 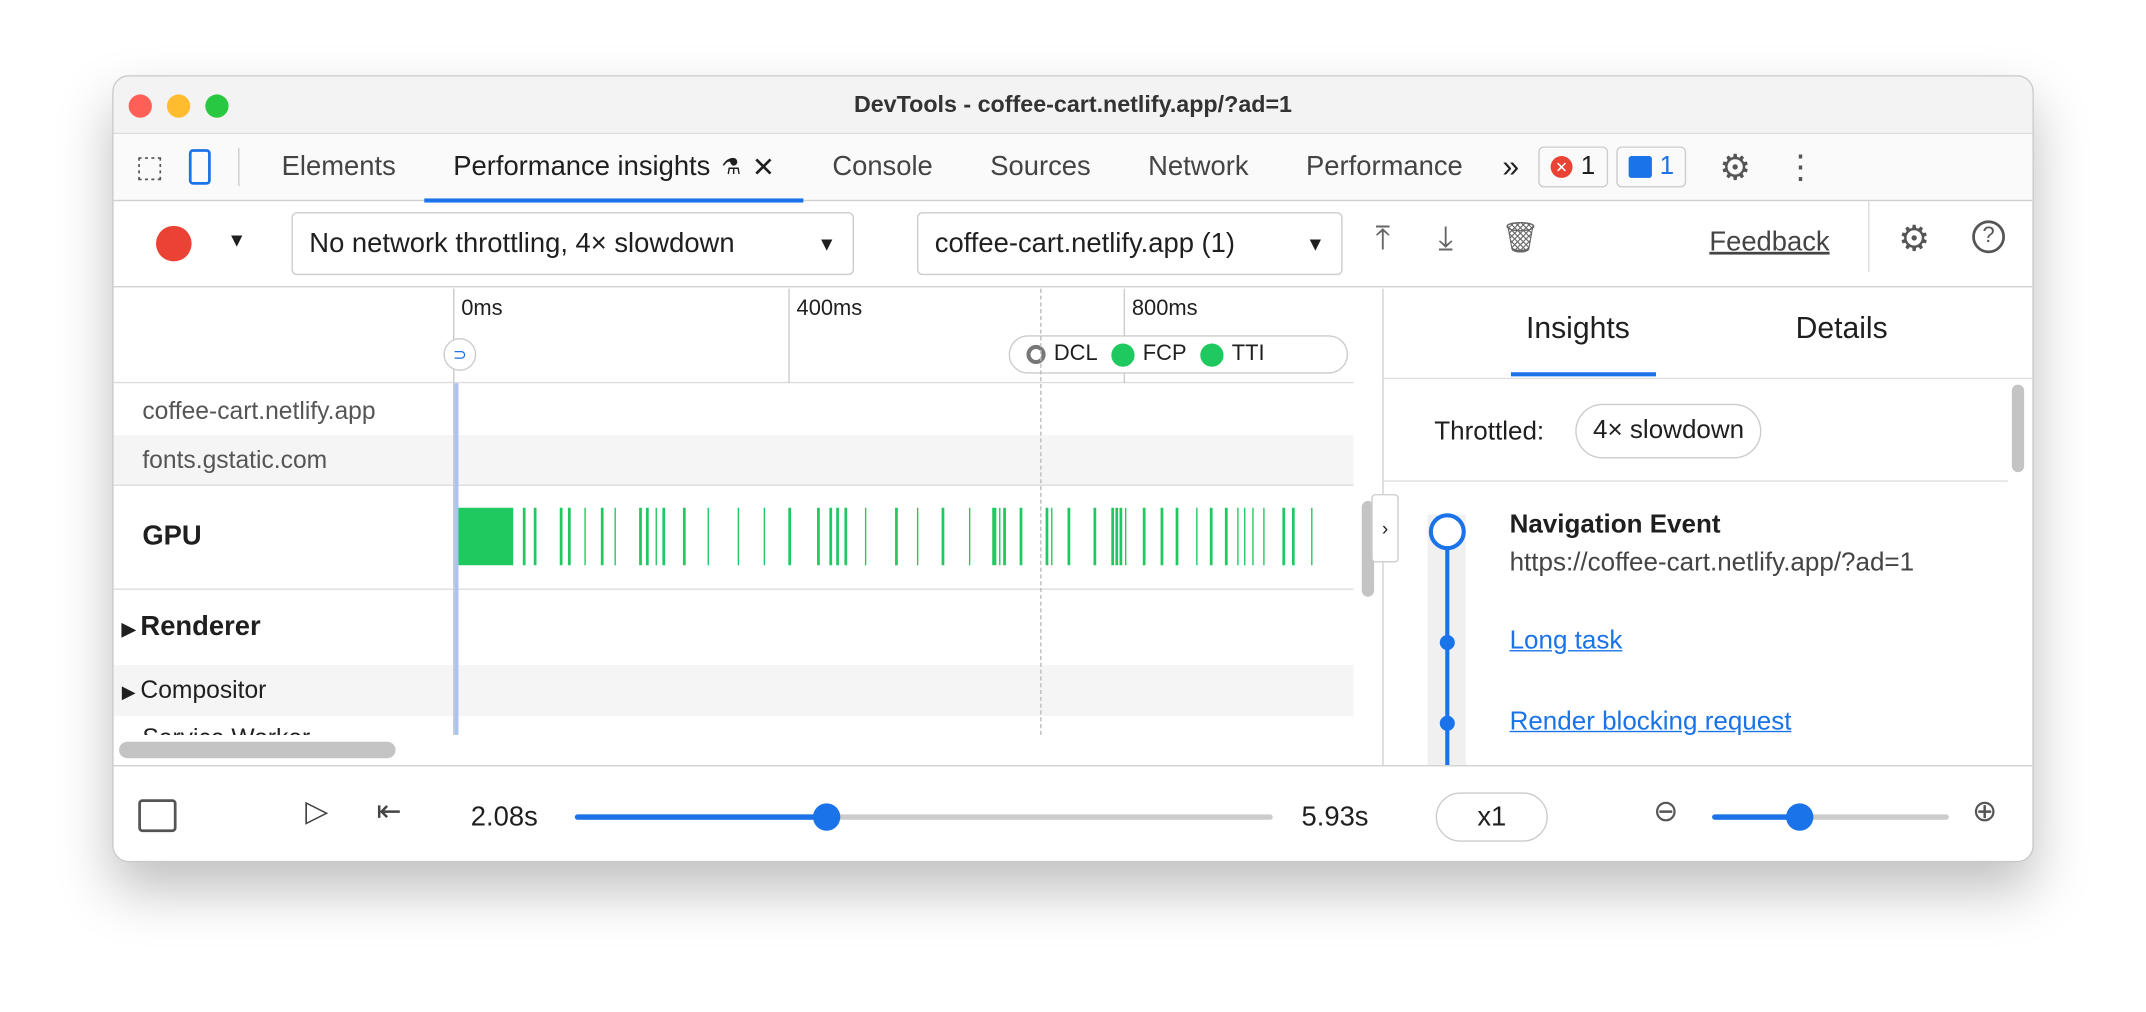 I want to click on record-menu-caret-icon: ▼, so click(x=237, y=239).